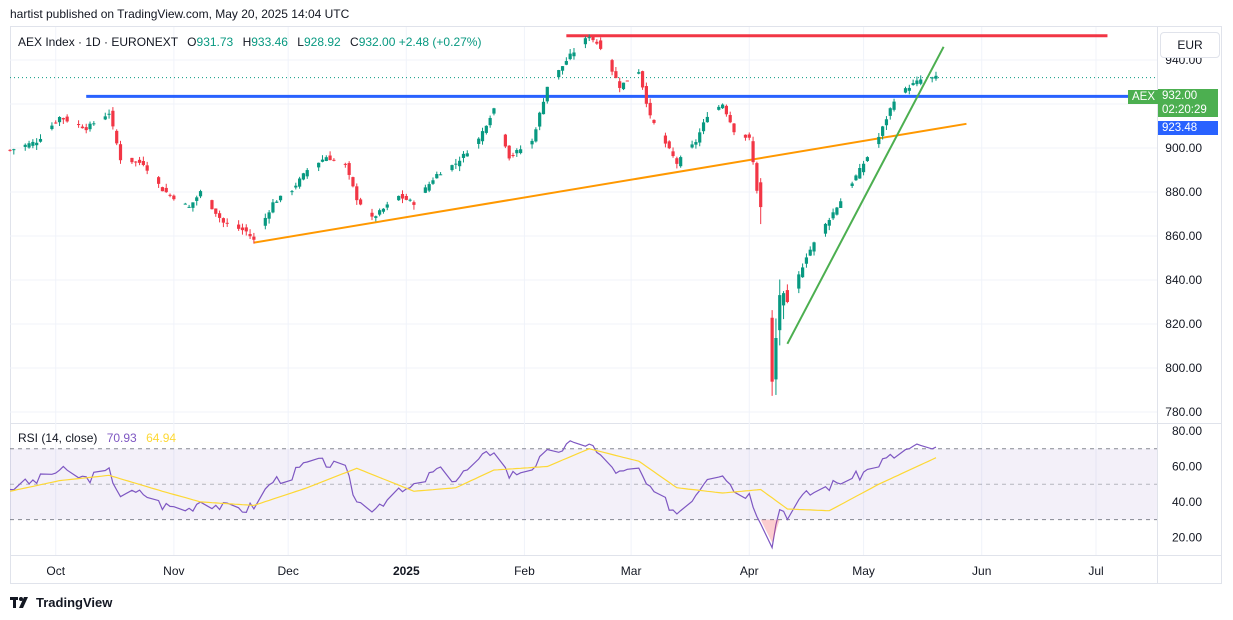 This screenshot has width=1233, height=620. I want to click on rsi-series-ma, so click(473, 480).